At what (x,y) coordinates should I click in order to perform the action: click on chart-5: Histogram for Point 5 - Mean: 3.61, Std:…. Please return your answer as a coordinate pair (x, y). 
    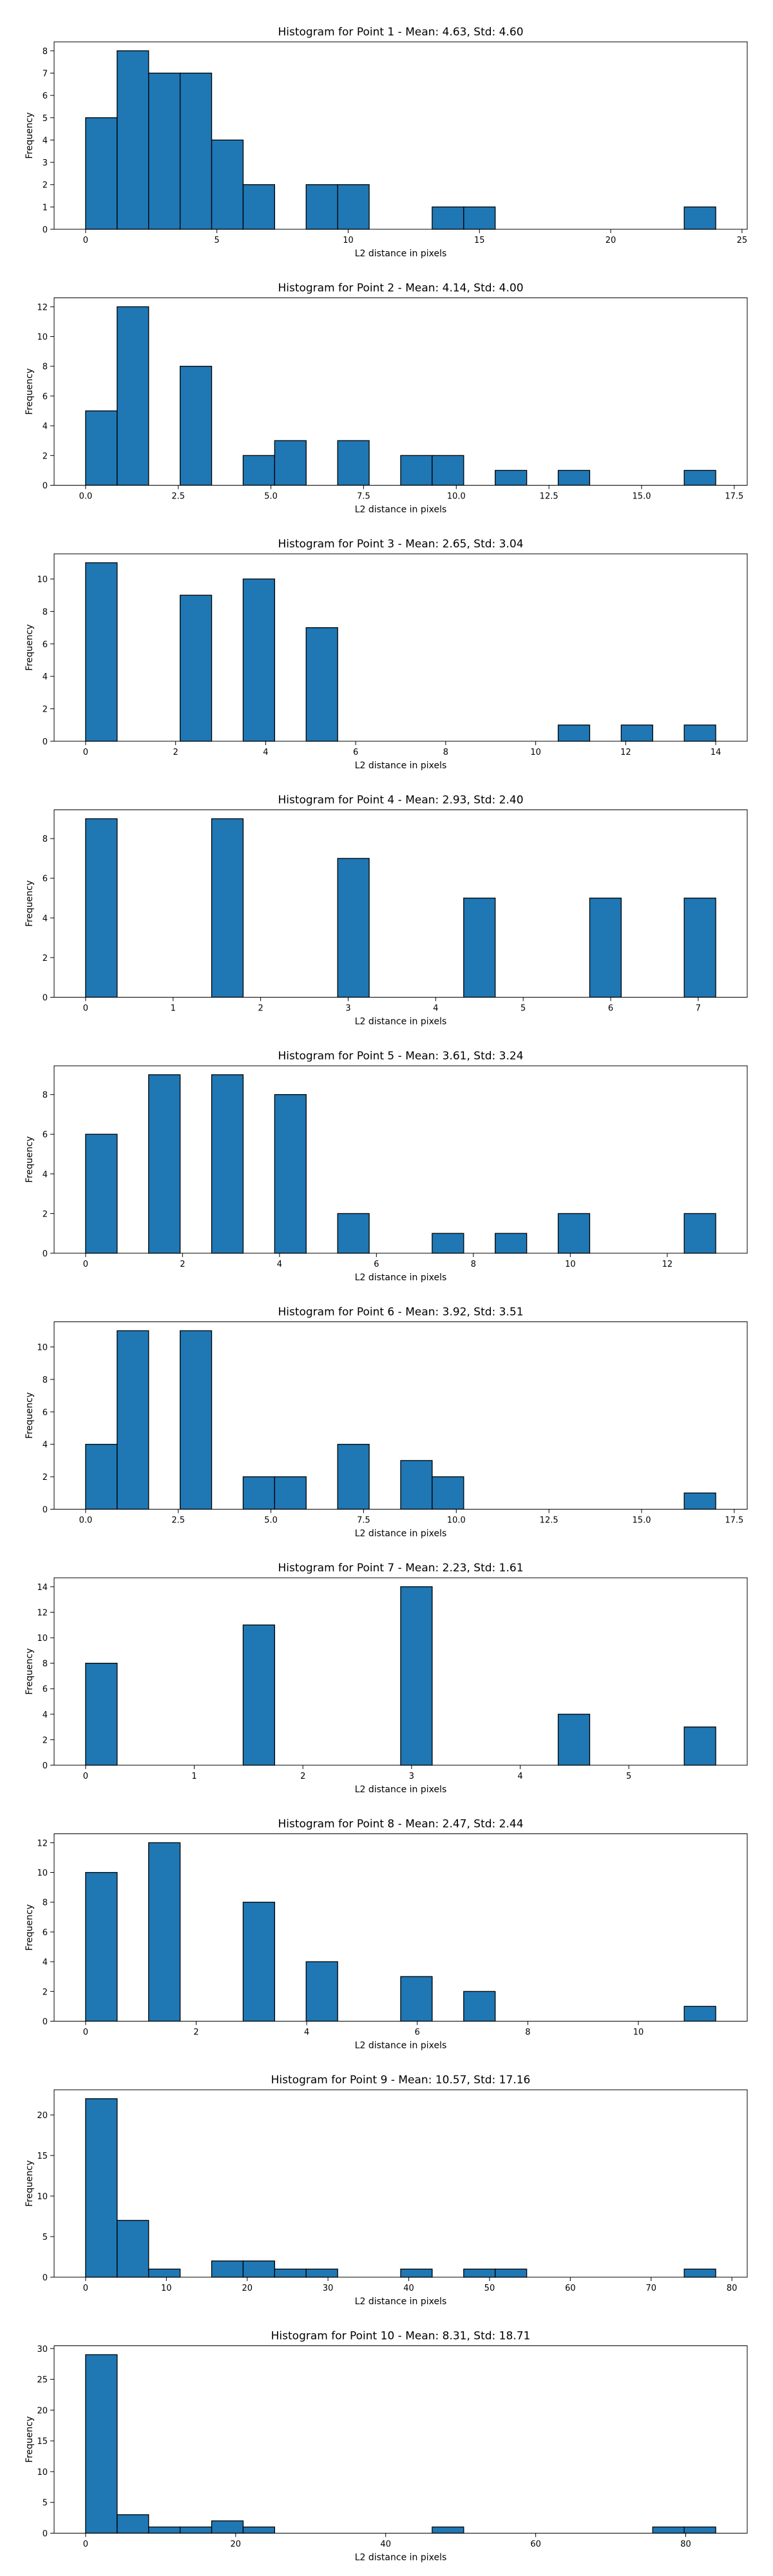
    Looking at the image, I should click on (386, 1166).